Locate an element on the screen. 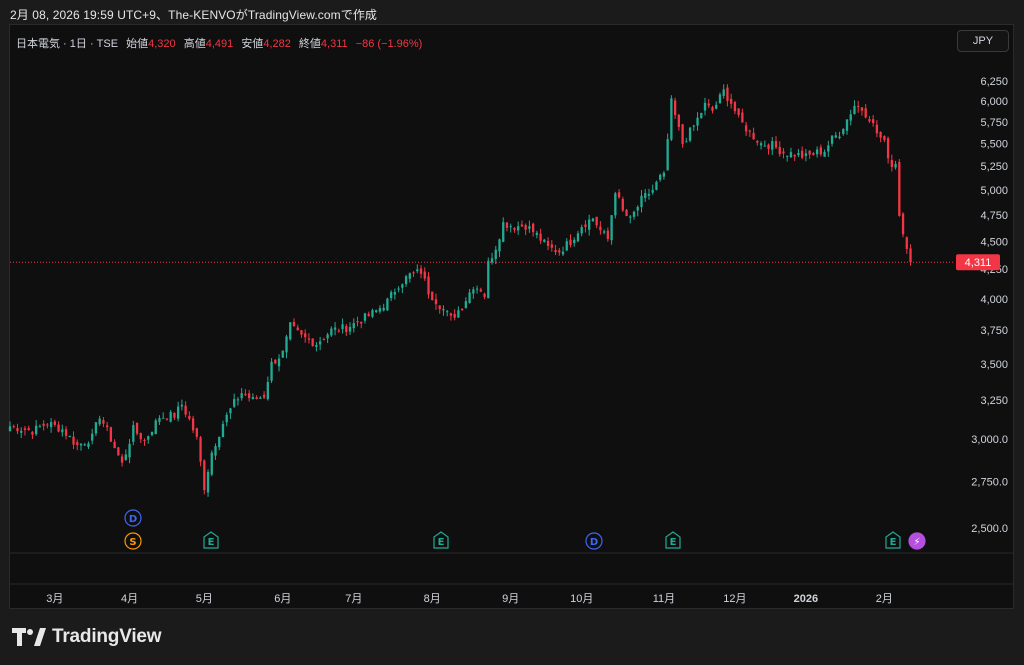 The width and height of the screenshot is (1024, 665). tradingview-logo: TradingView is located at coordinates (87, 637).